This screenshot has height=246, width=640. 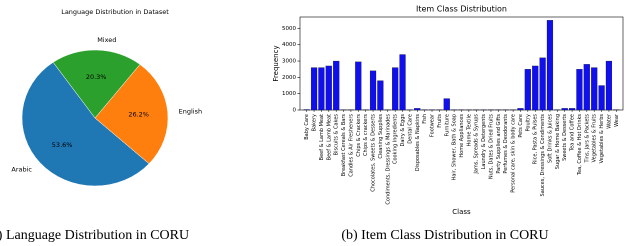 What do you see at coordinates (96, 77) in the screenshot?
I see `slice-value-label: 20.3%` at bounding box center [96, 77].